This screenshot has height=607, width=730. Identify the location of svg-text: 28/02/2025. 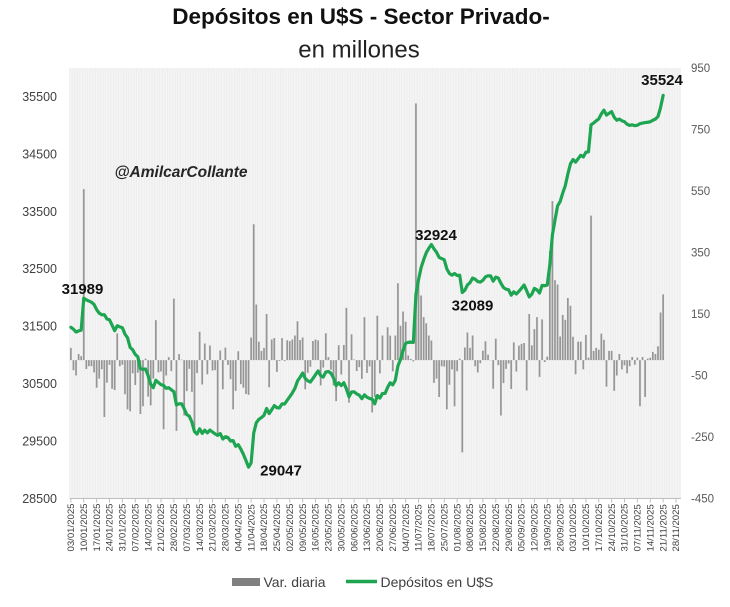
(174, 527).